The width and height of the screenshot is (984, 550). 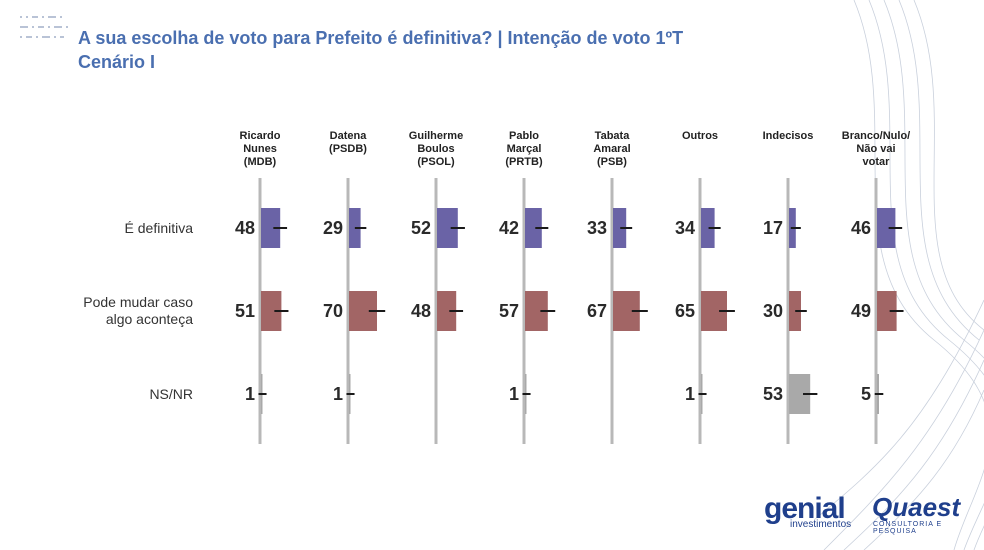 I want to click on genial-logo: genial, so click(x=805, y=508).